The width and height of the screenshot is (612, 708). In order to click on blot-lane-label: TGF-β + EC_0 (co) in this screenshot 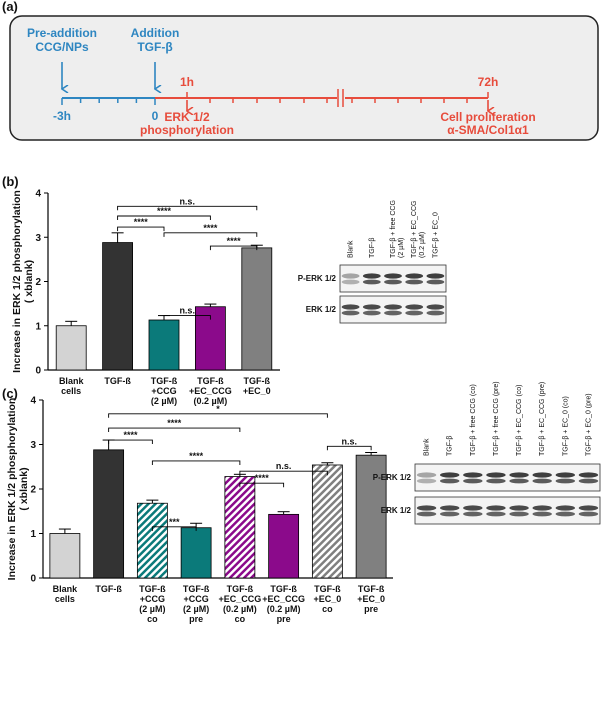, I will do `click(565, 426)`.